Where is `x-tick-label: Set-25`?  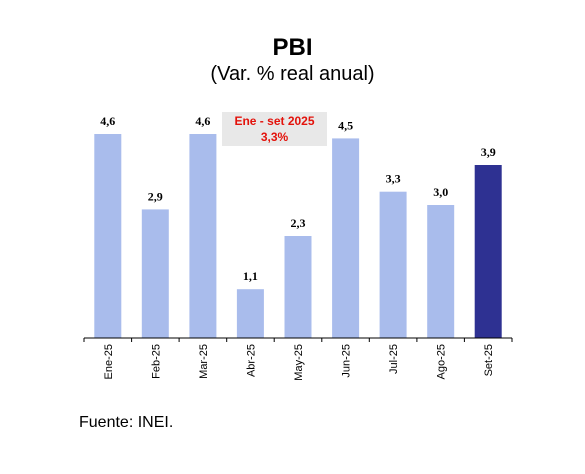 x-tick-label: Set-25 is located at coordinates (489, 360).